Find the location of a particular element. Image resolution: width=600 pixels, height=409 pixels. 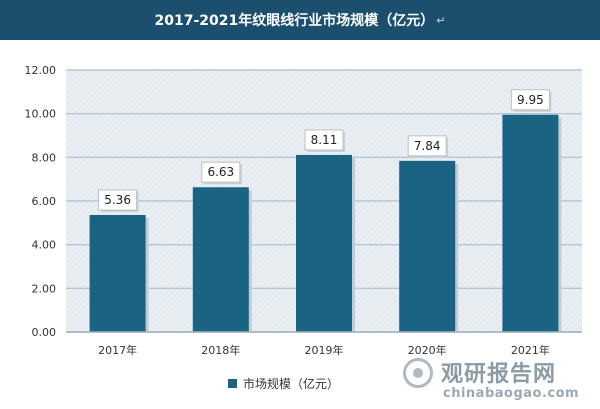

y-tick-label: 10.00 is located at coordinates (41, 114).